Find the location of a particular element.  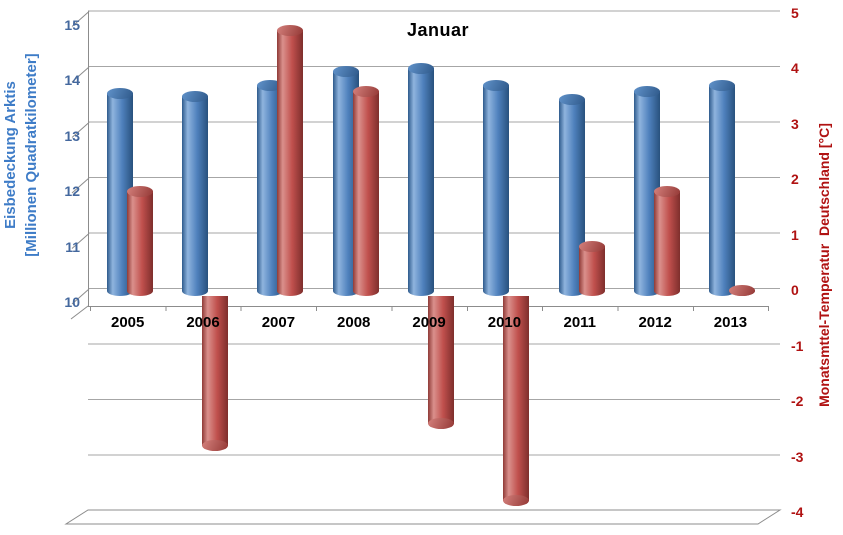

bar-eisbedeckung-2010 is located at coordinates (496, 188).